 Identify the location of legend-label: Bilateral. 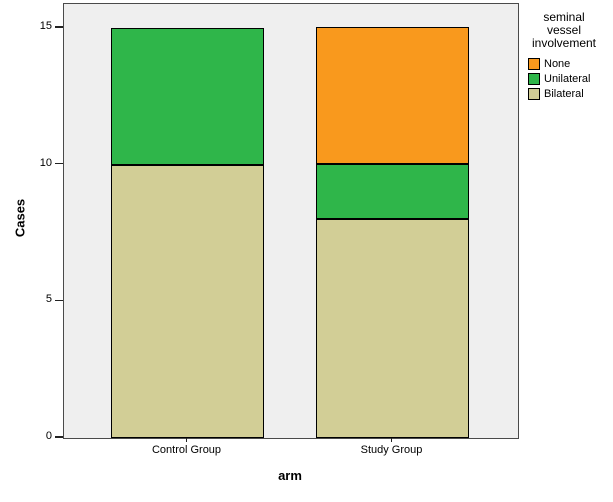
(564, 93).